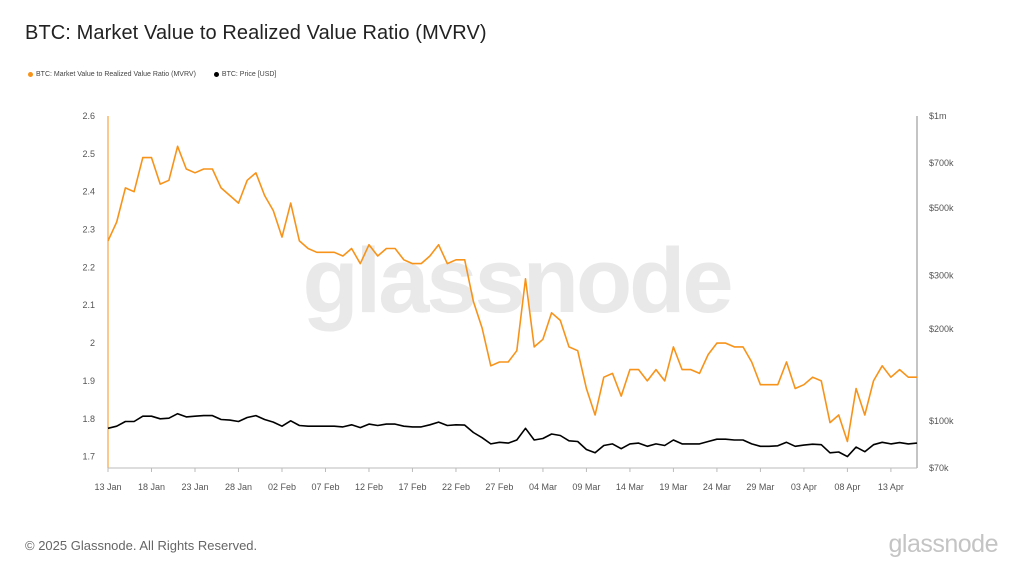 This screenshot has width=1024, height=576. I want to click on x-tick-label: 13 Jan, so click(107, 487).